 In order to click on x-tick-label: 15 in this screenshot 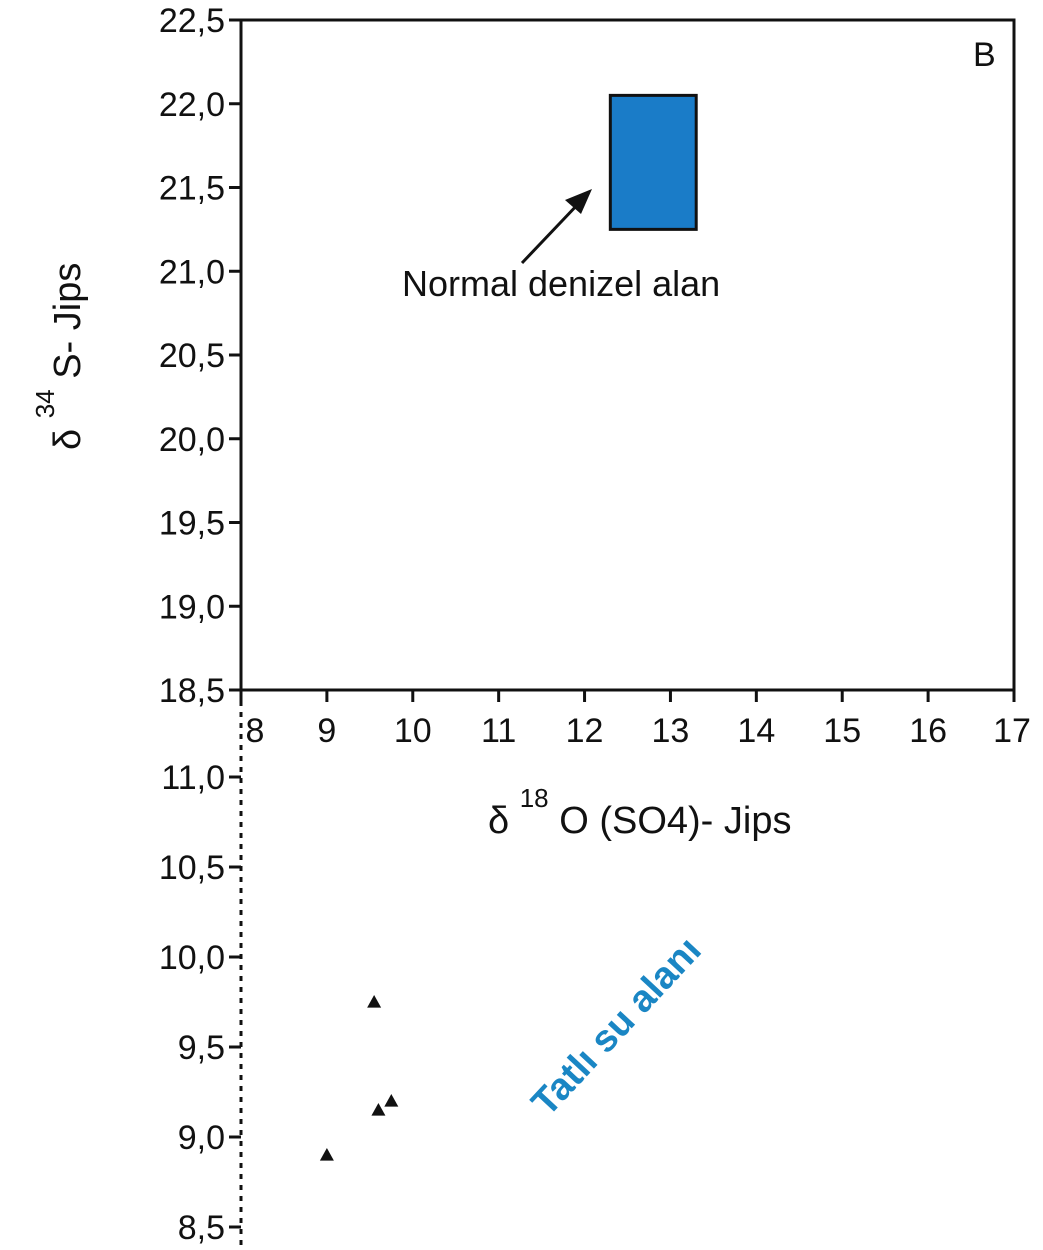, I will do `click(842, 731)`.